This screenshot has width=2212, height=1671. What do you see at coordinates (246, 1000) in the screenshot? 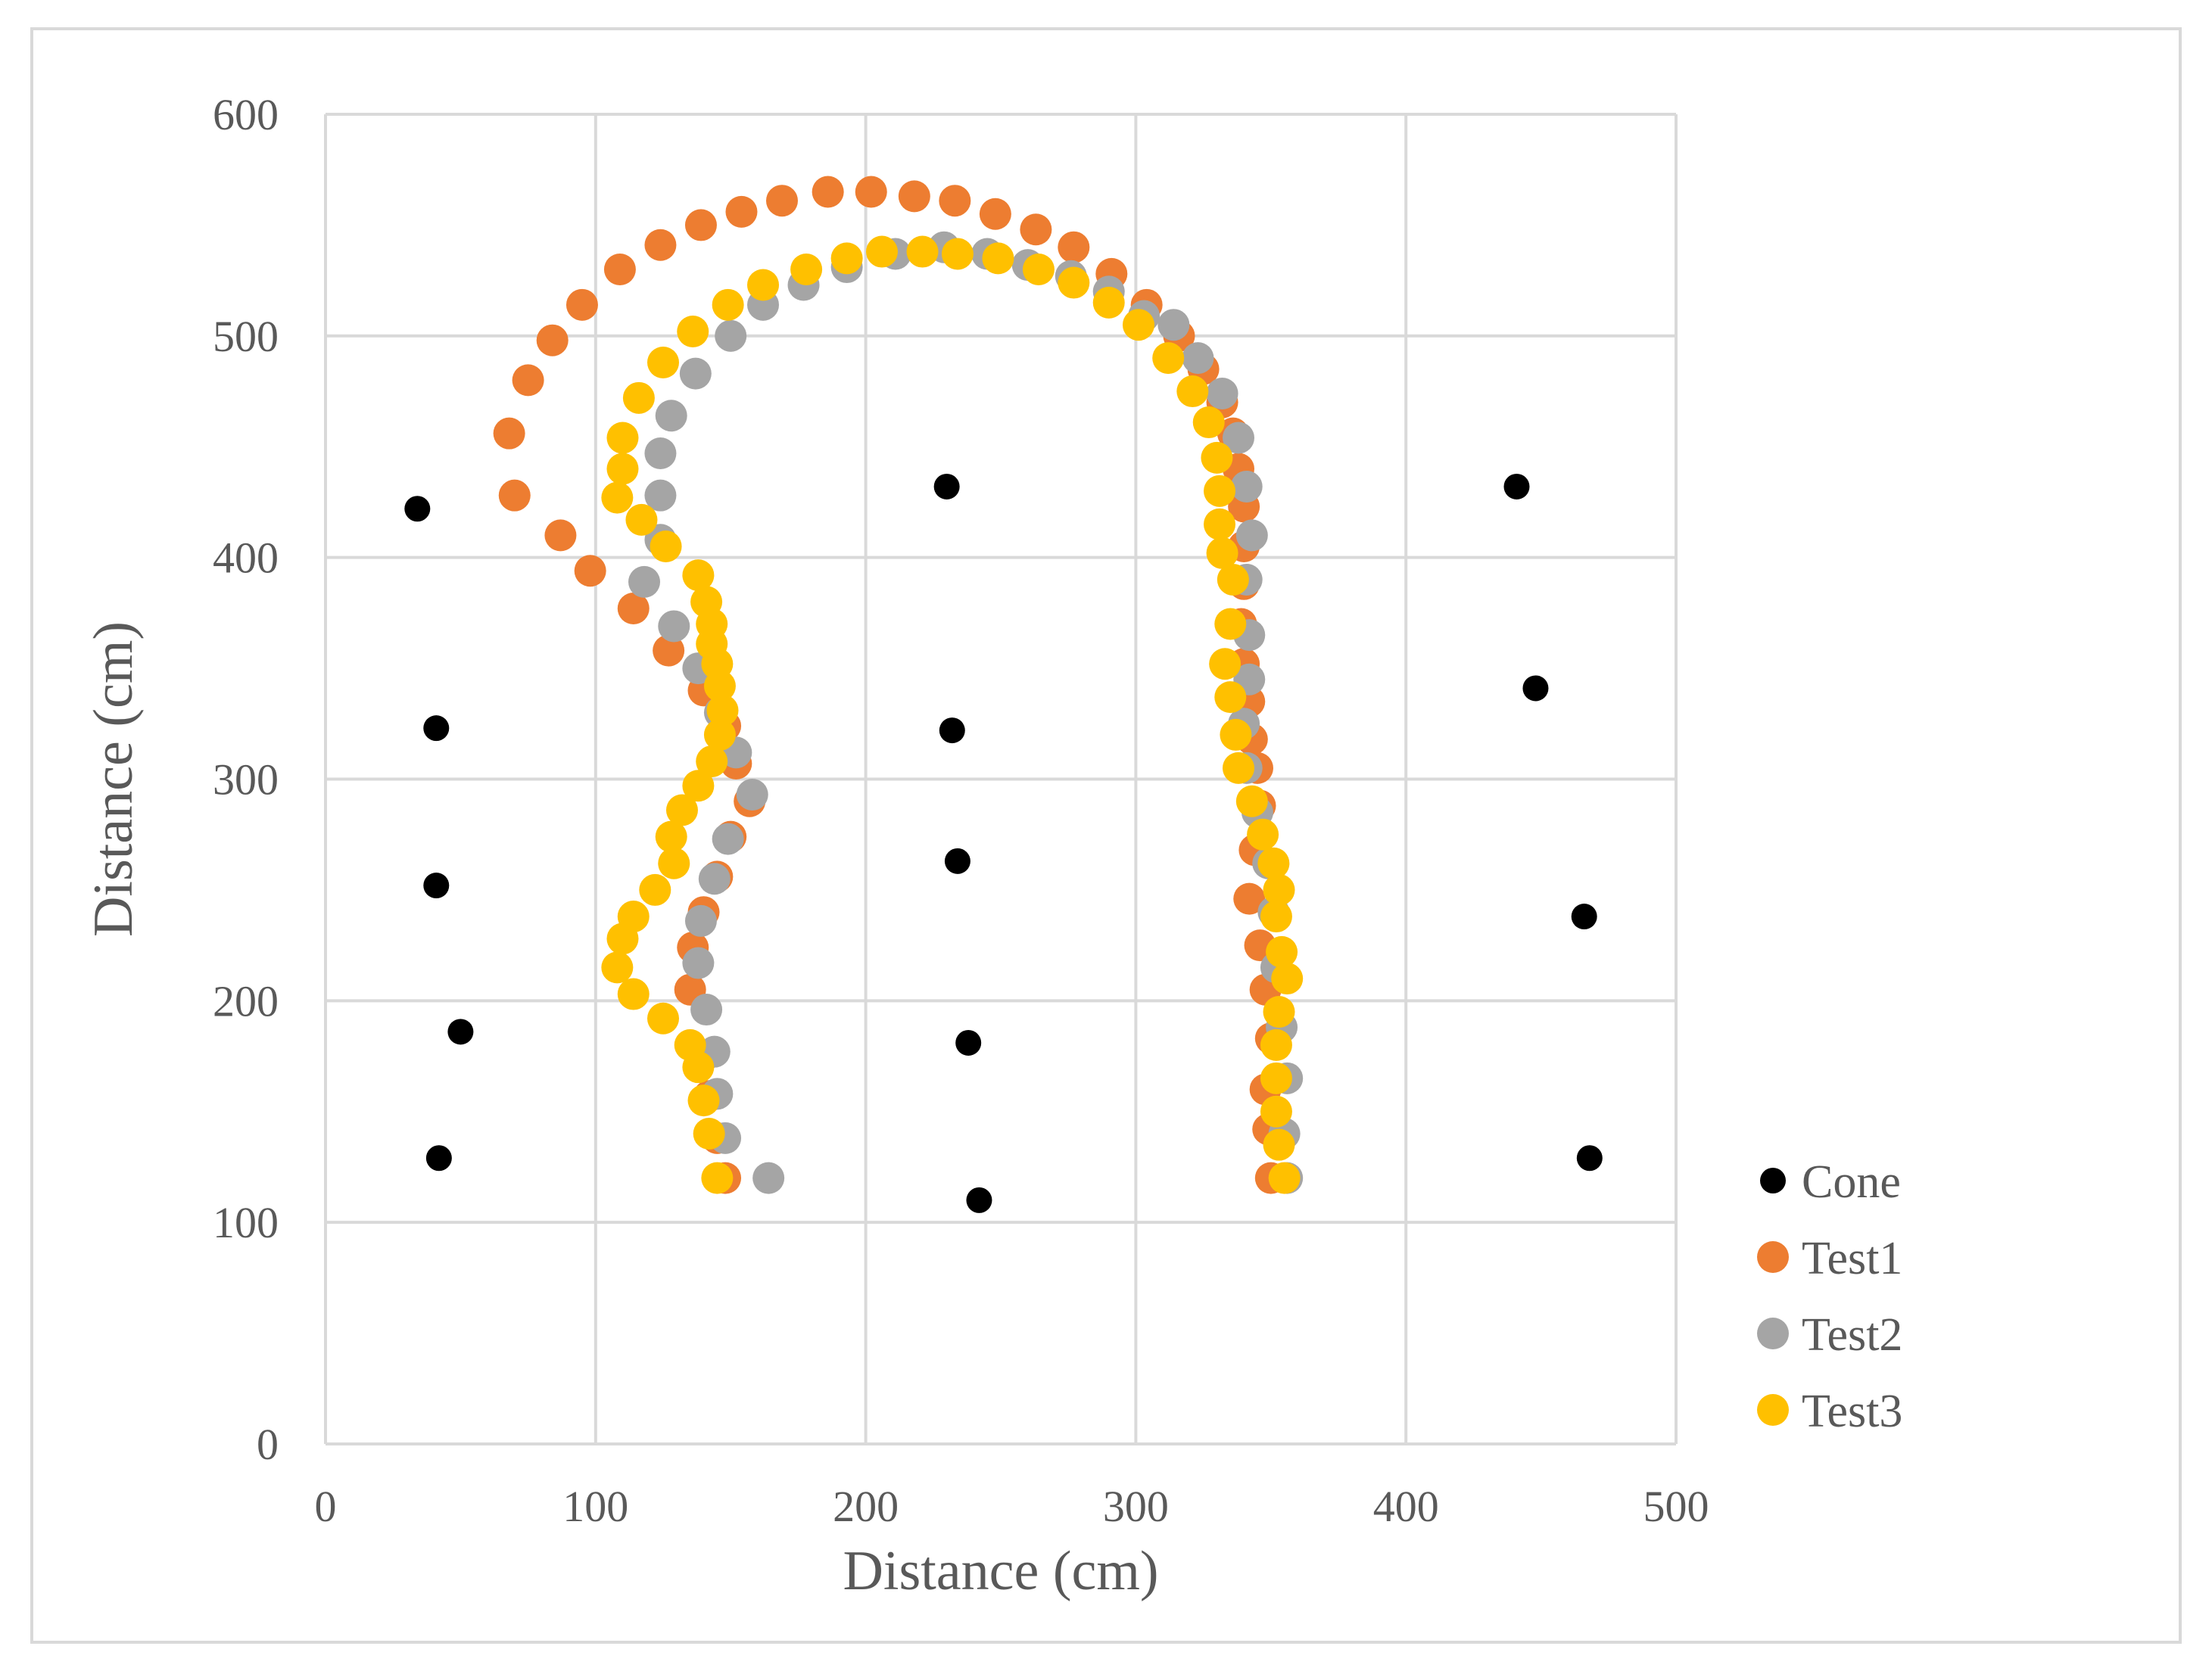
I see `y-tick-label: 200` at bounding box center [246, 1000].